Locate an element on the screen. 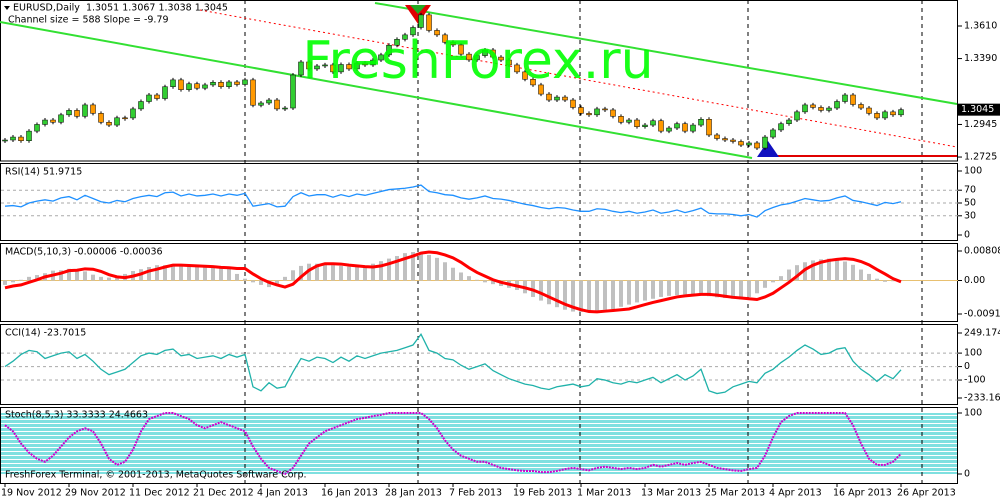  stoch-band is located at coordinates (479, 443).